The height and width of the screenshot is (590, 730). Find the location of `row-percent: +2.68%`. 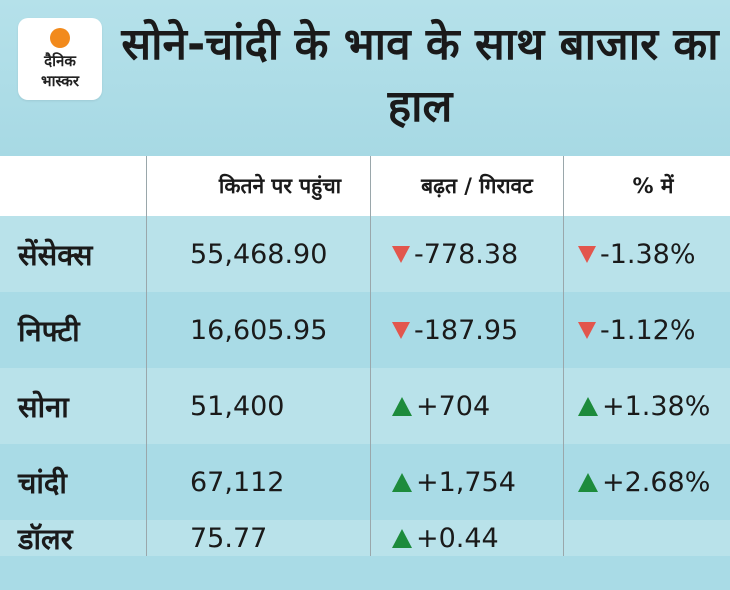

row-percent: +2.68% is located at coordinates (653, 482).